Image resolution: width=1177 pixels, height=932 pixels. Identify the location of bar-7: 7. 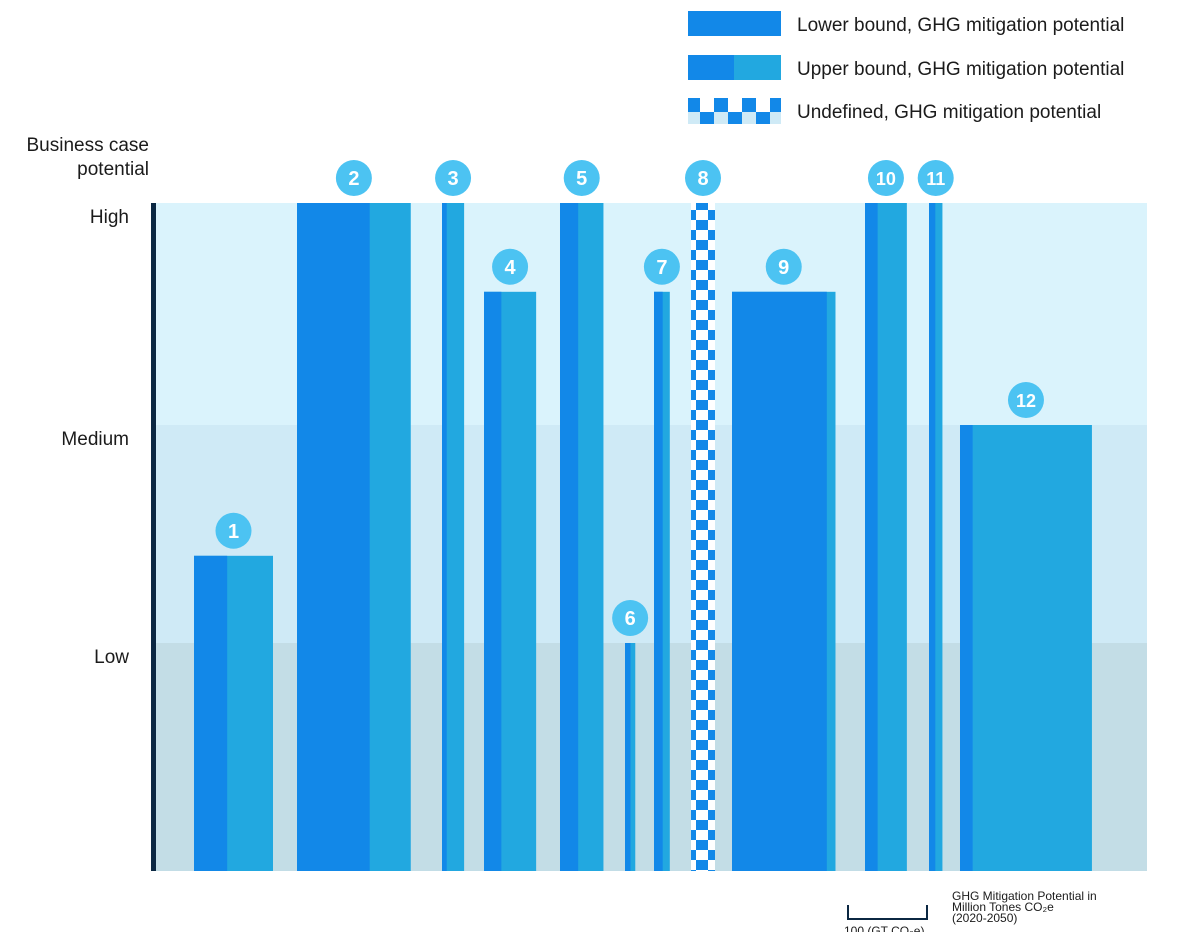
(661, 559).